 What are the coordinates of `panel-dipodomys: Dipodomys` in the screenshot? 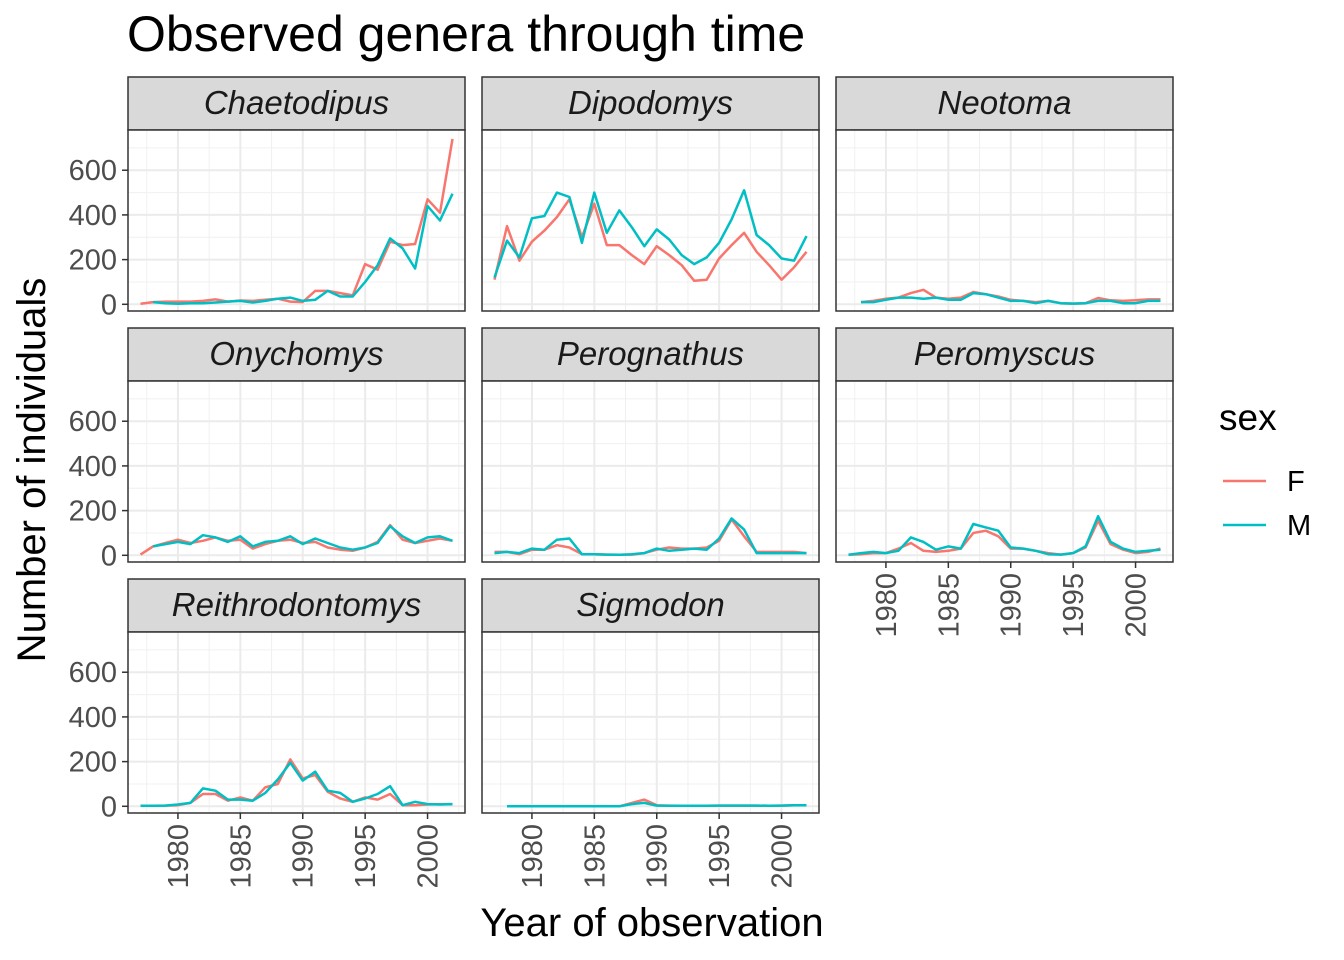 It's located at (650, 194).